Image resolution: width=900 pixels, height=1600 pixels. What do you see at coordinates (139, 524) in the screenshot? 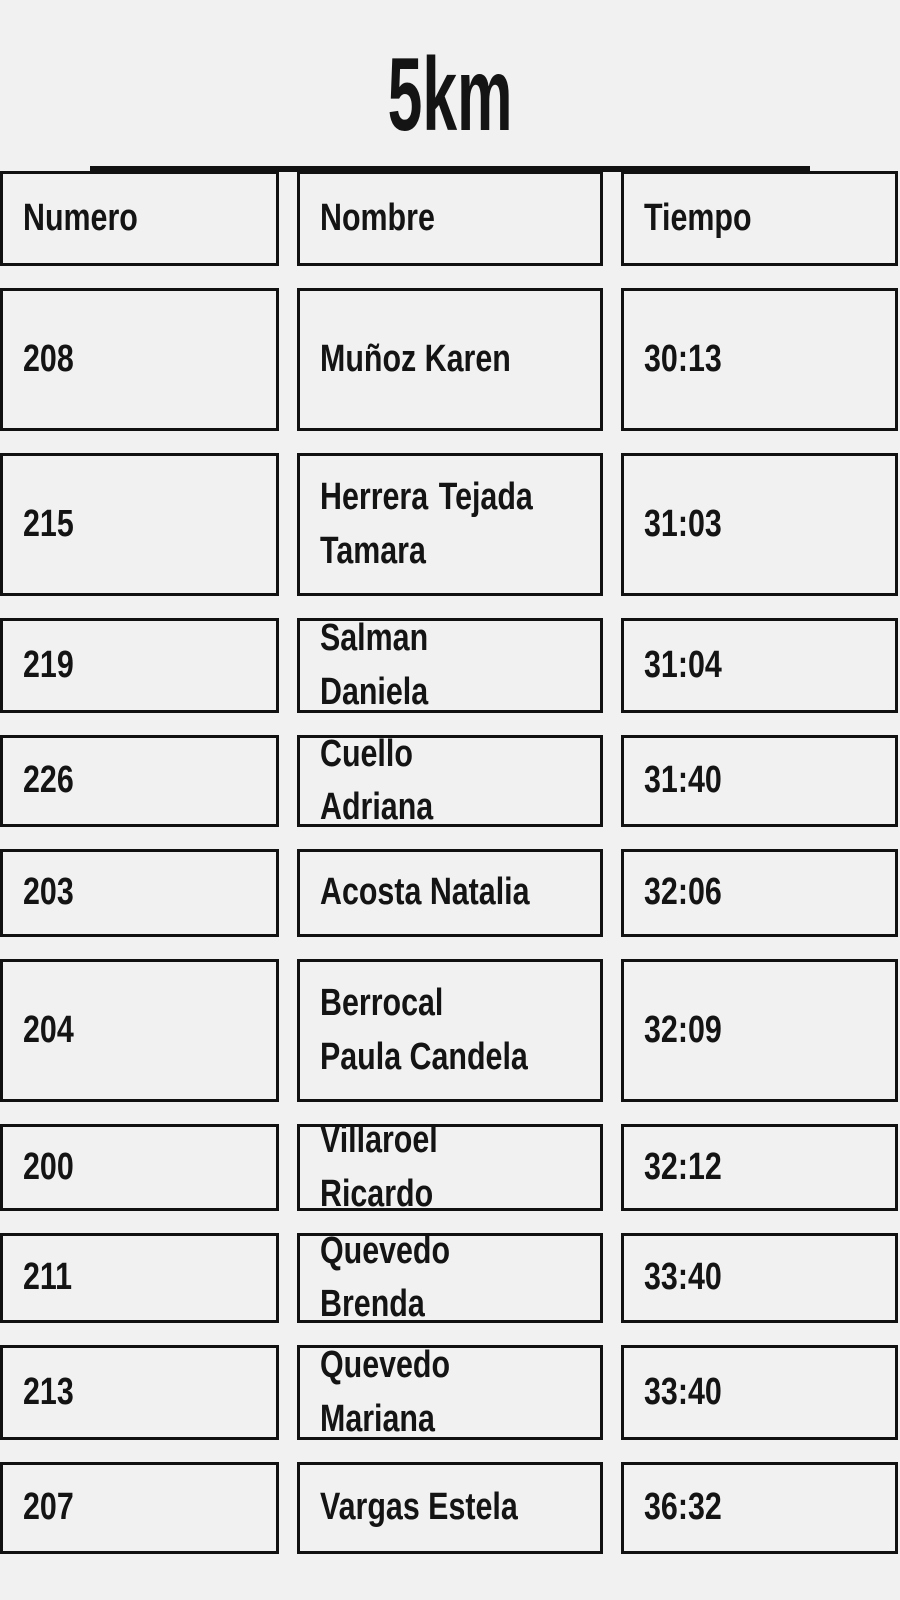
I see `numero-cell: 215` at bounding box center [139, 524].